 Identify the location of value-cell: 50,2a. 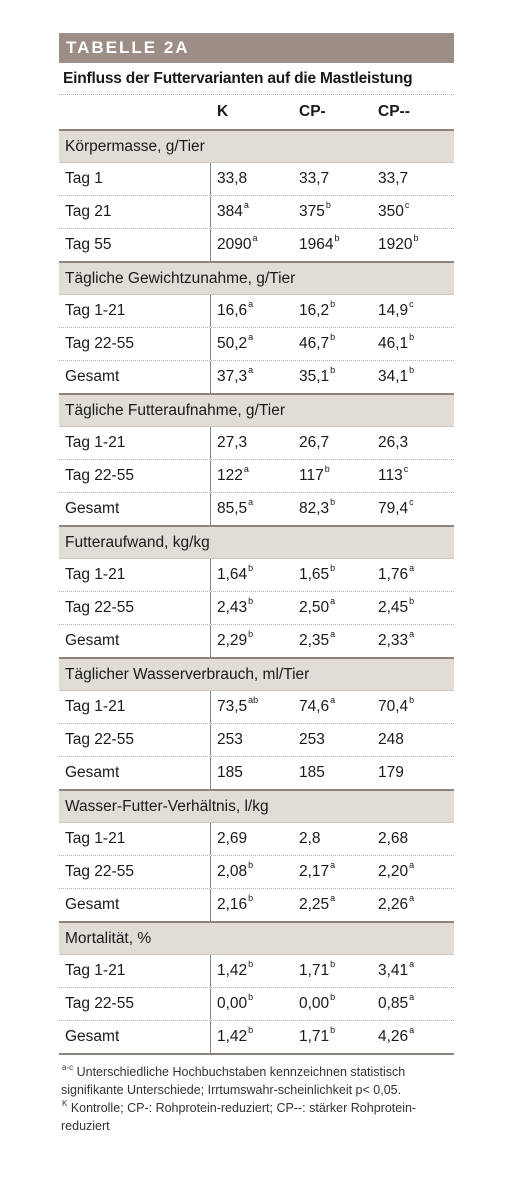
(252, 344).